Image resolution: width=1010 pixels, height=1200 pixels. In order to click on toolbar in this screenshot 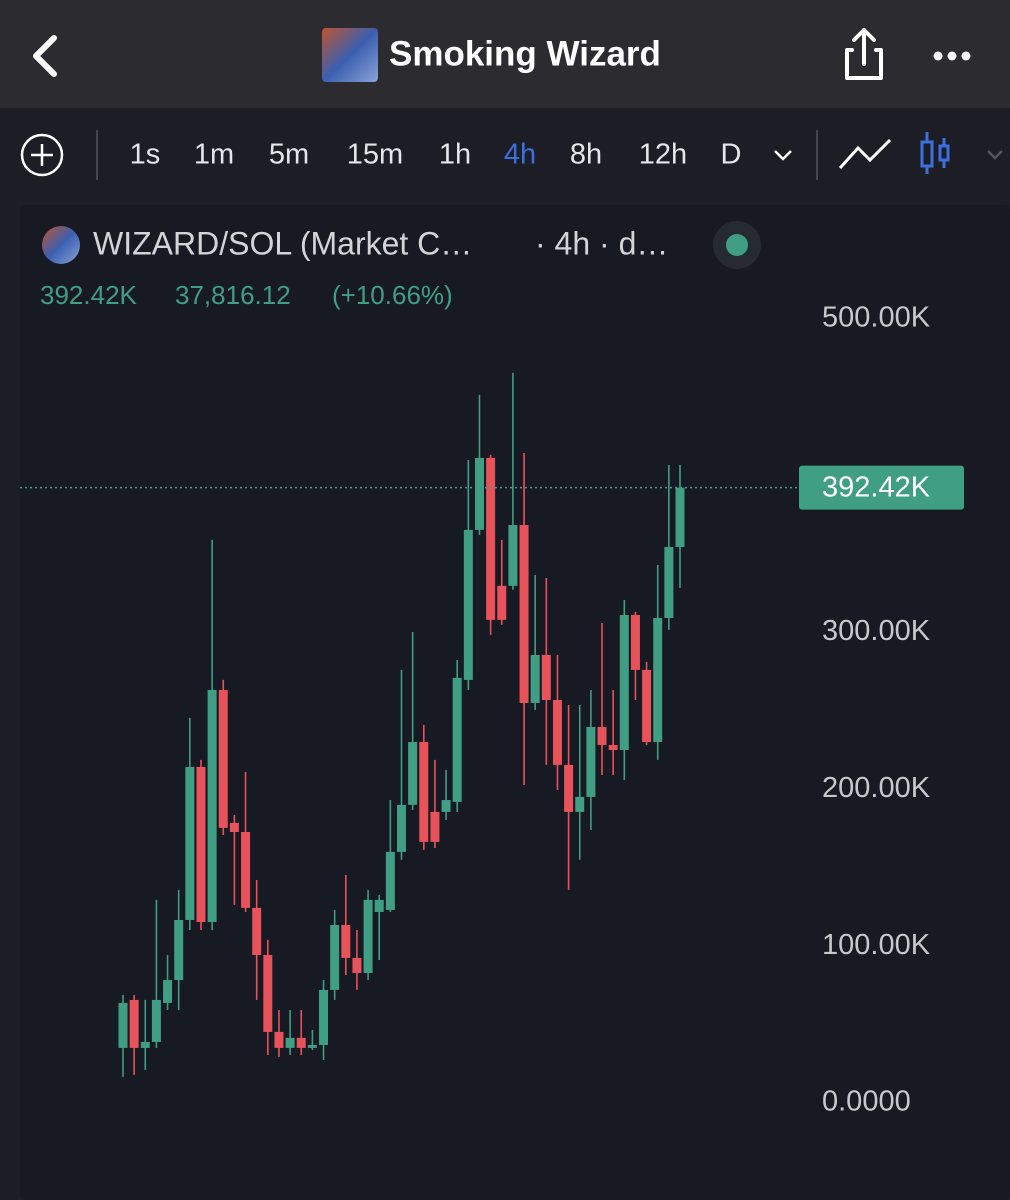, I will do `click(505, 153)`.